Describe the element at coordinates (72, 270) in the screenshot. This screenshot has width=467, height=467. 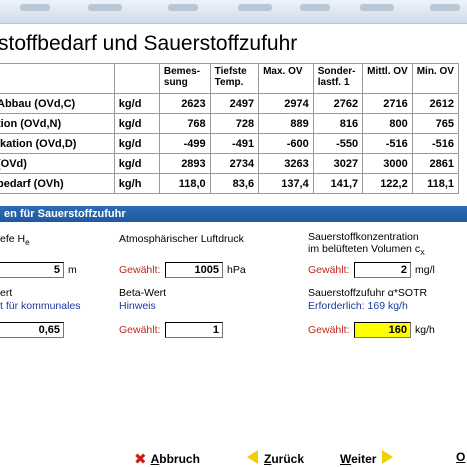
I see `depth-unit: m` at that location.